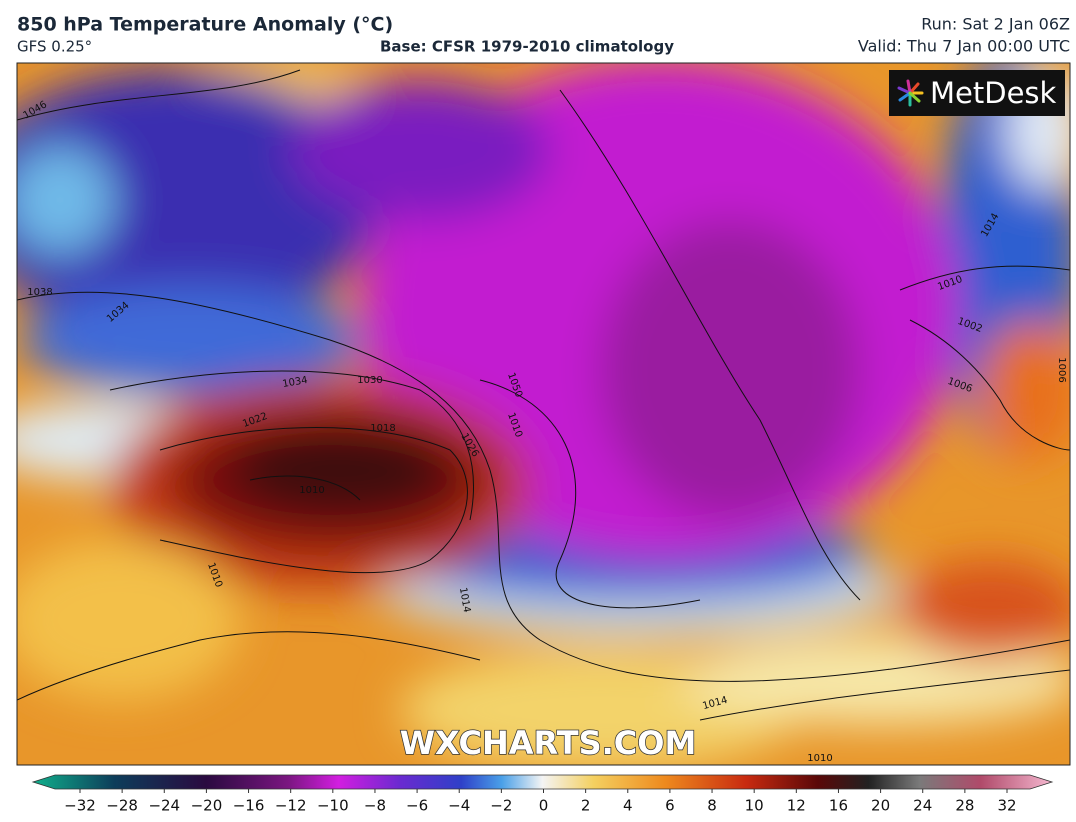  I want to click on colorbar-tick-label: 6, so click(670, 806).